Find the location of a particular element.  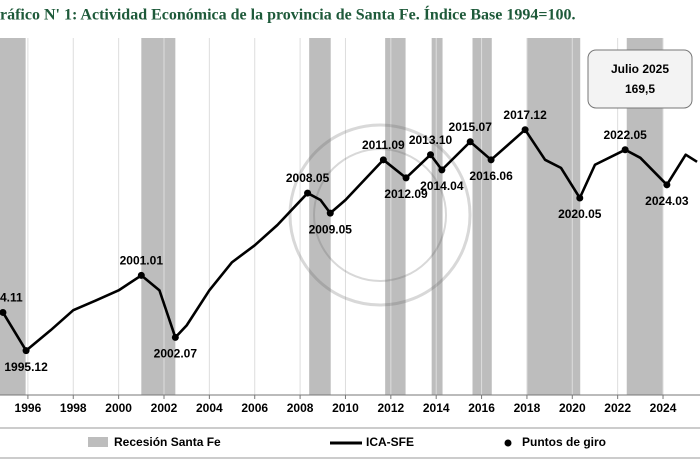

turning-point-label: 2017.12 is located at coordinates (525, 115).